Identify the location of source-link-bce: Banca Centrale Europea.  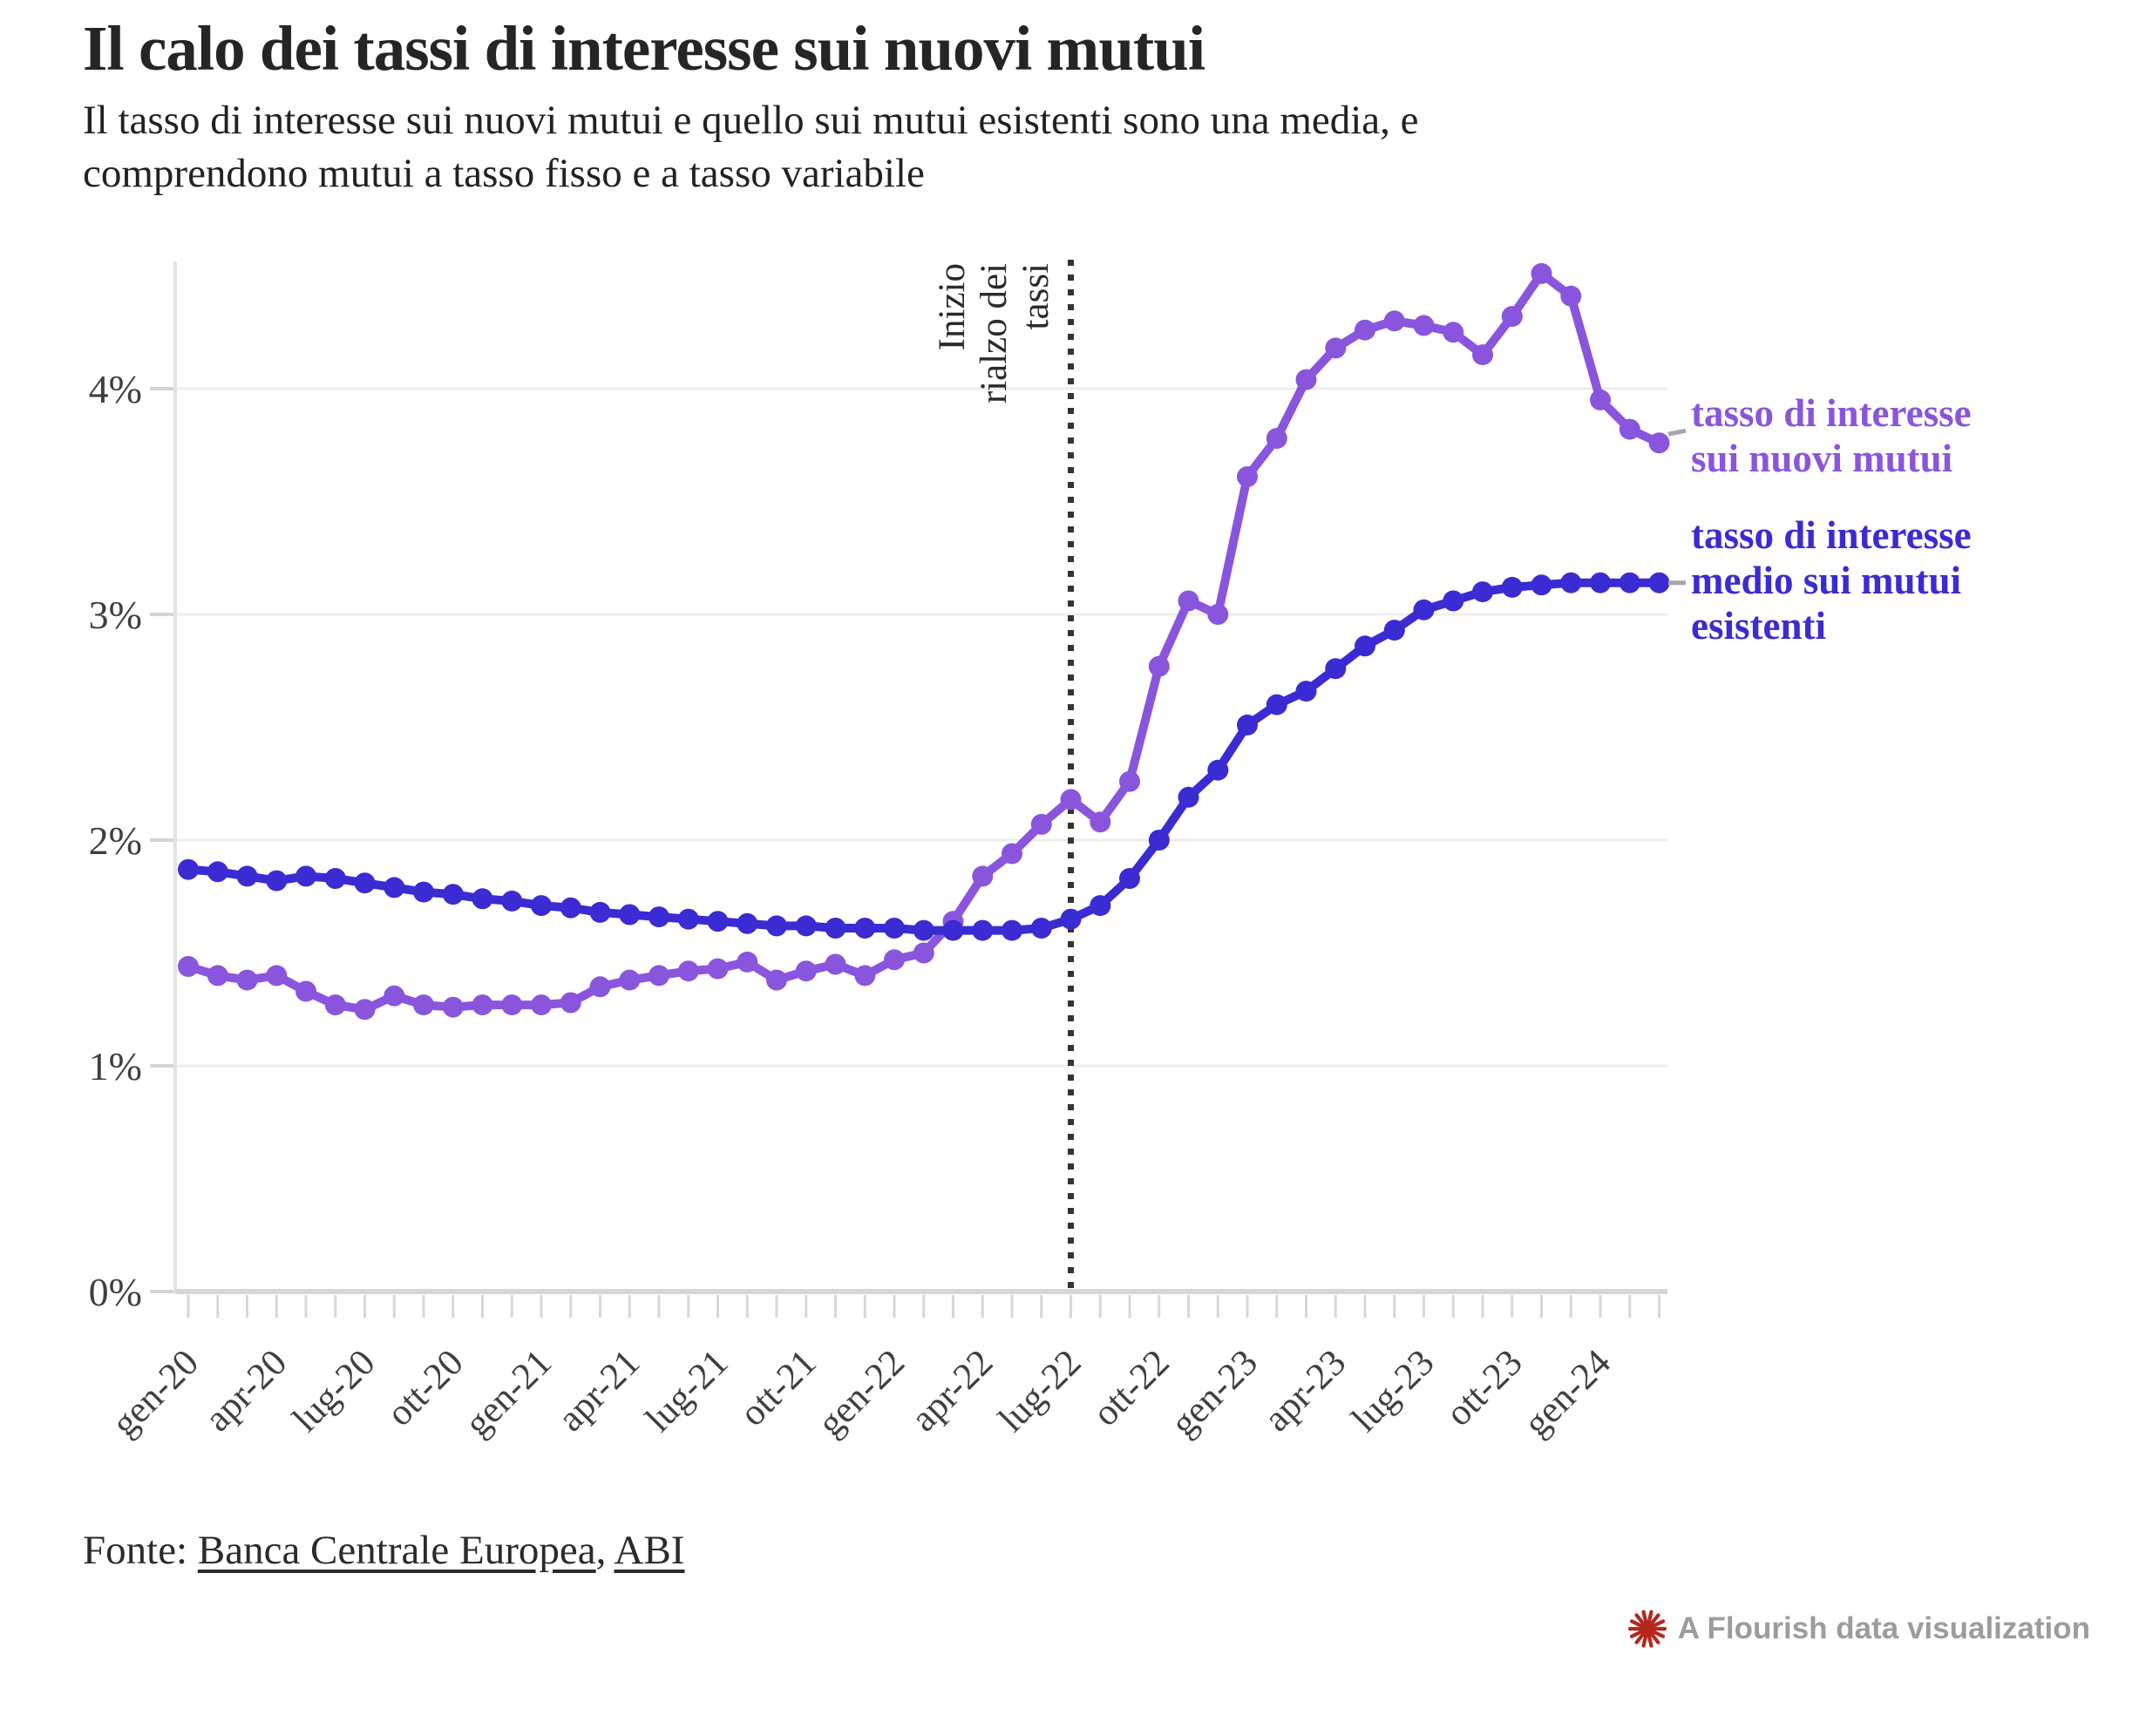
(396, 1550).